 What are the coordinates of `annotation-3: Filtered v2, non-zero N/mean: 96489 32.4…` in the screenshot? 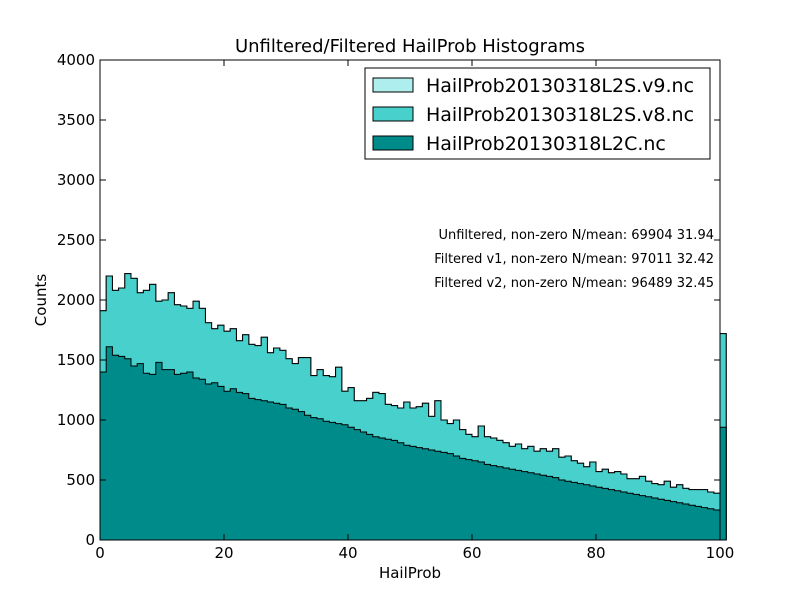 It's located at (574, 283).